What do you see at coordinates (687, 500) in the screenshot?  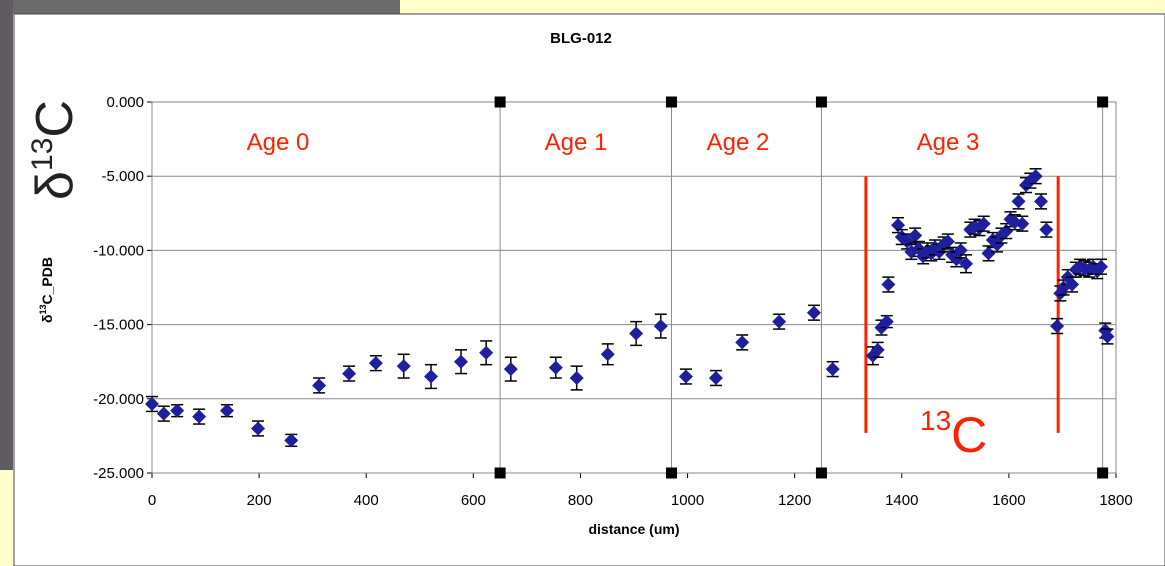 I see `x-tick-label: 1000` at bounding box center [687, 500].